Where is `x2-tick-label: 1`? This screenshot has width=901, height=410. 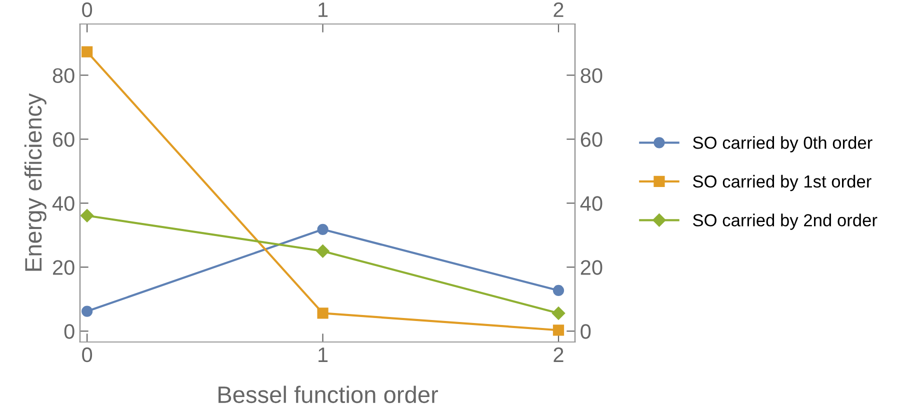
x2-tick-label: 1 is located at coordinates (323, 9).